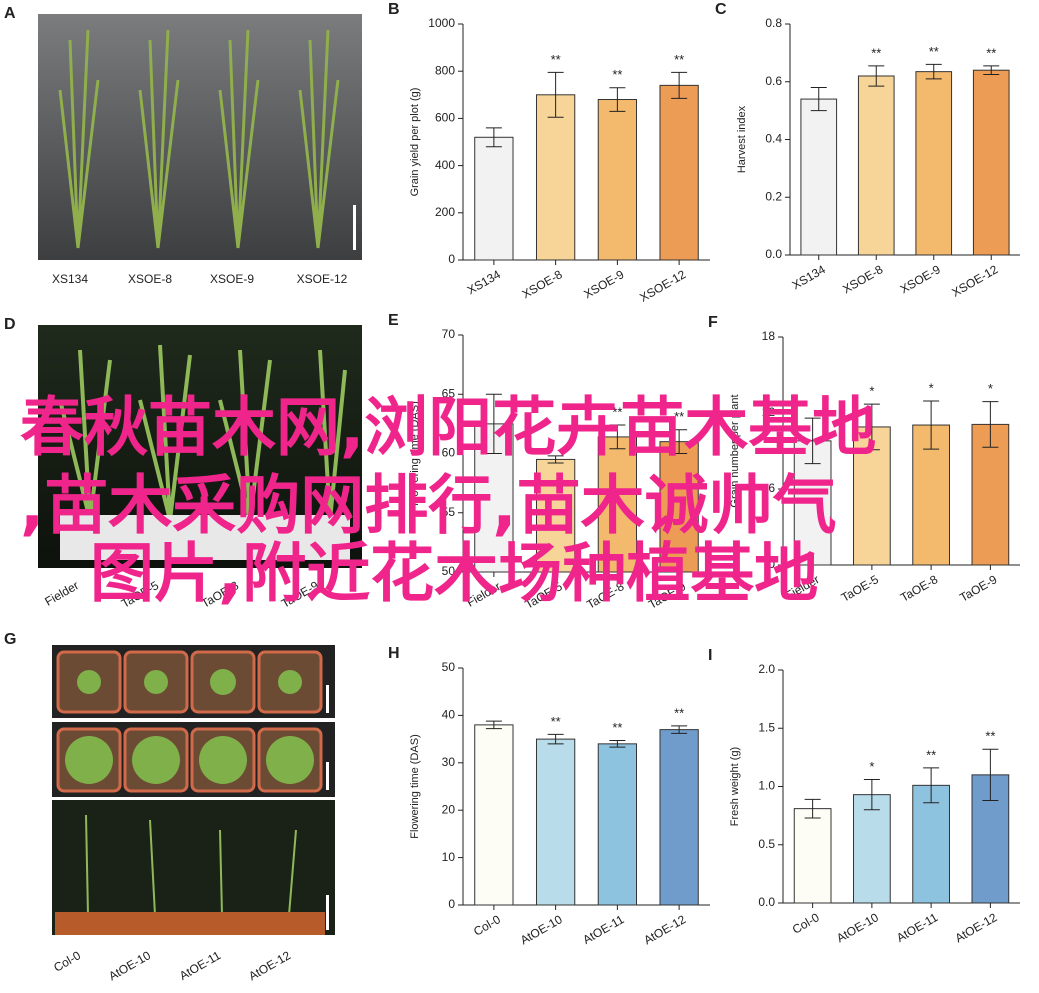 Image resolution: width=1039 pixels, height=993 pixels. What do you see at coordinates (862, 279) in the screenshot?
I see `x-tick-label: XSOE-8` at bounding box center [862, 279].